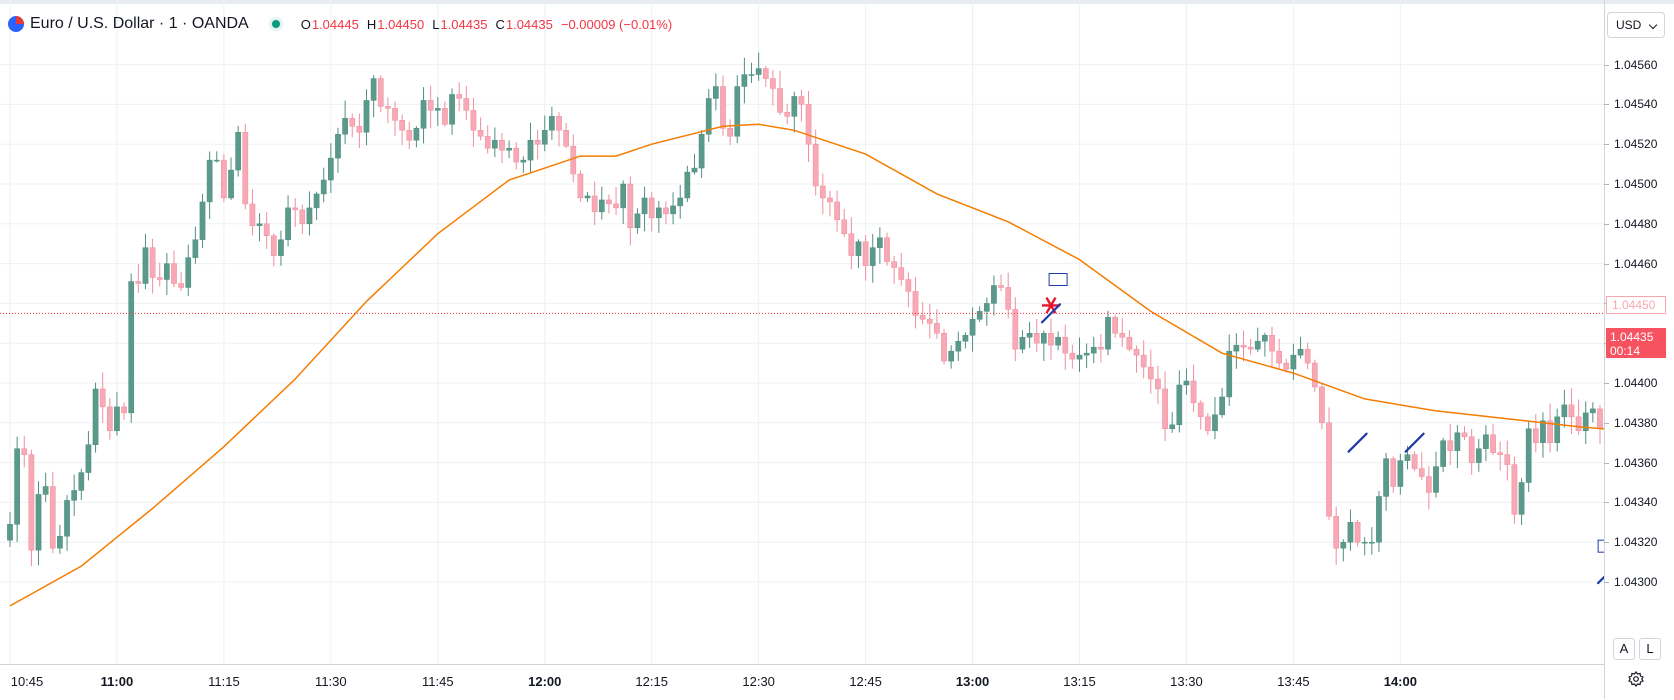  What do you see at coordinates (371, 24) in the screenshot?
I see `high-key: H` at bounding box center [371, 24].